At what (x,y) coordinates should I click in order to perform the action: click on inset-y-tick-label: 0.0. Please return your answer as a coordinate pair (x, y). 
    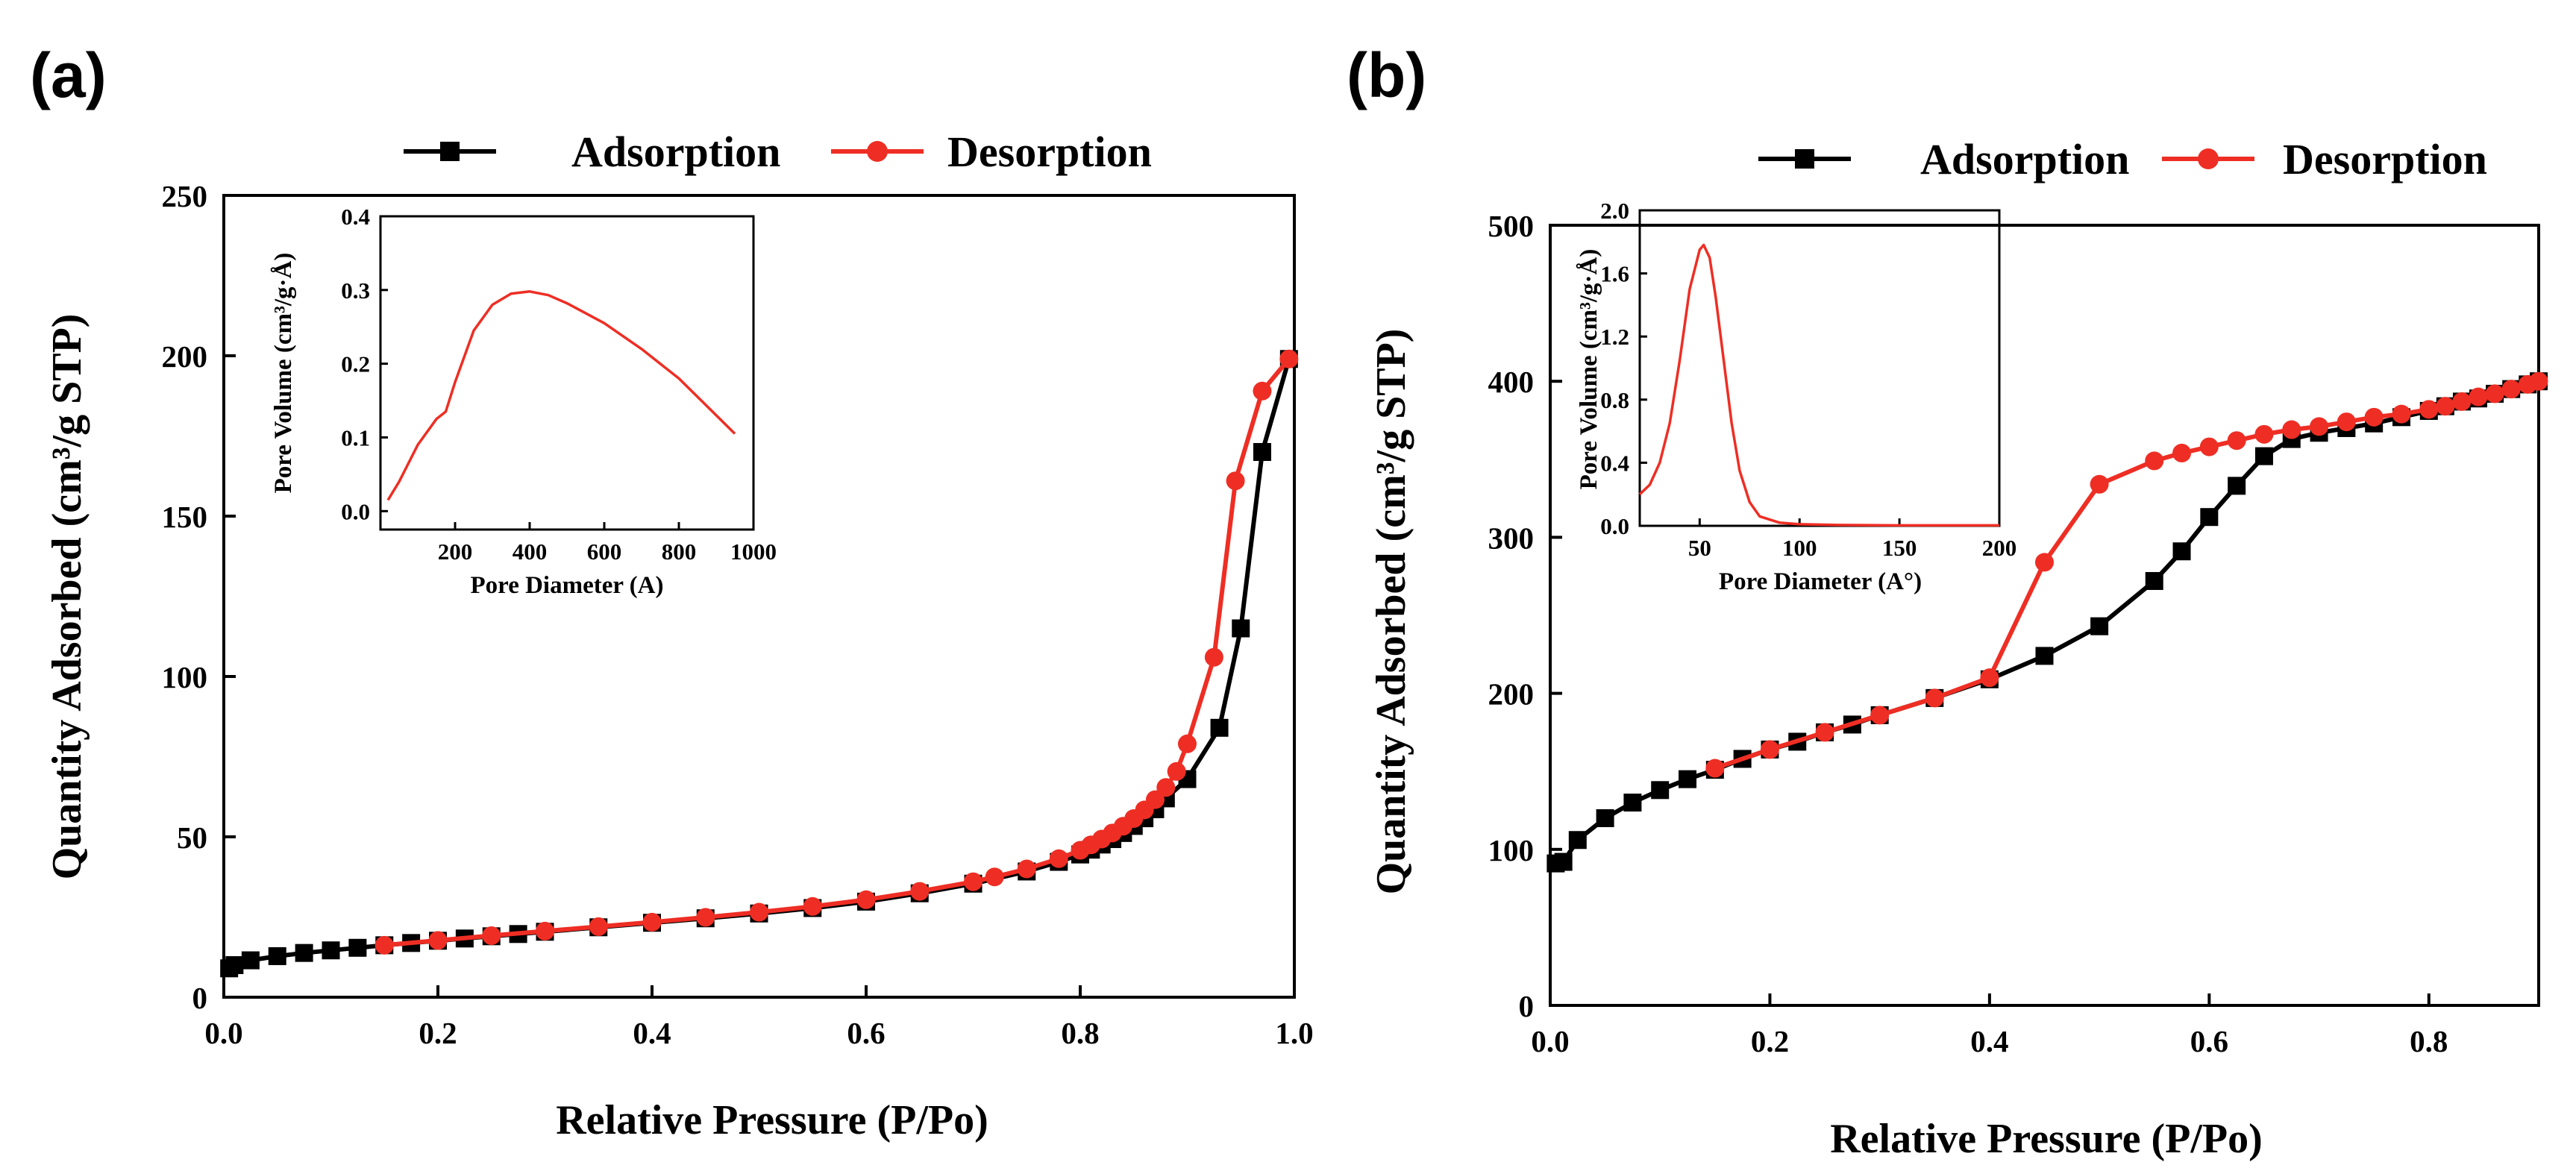
    Looking at the image, I should click on (355, 511).